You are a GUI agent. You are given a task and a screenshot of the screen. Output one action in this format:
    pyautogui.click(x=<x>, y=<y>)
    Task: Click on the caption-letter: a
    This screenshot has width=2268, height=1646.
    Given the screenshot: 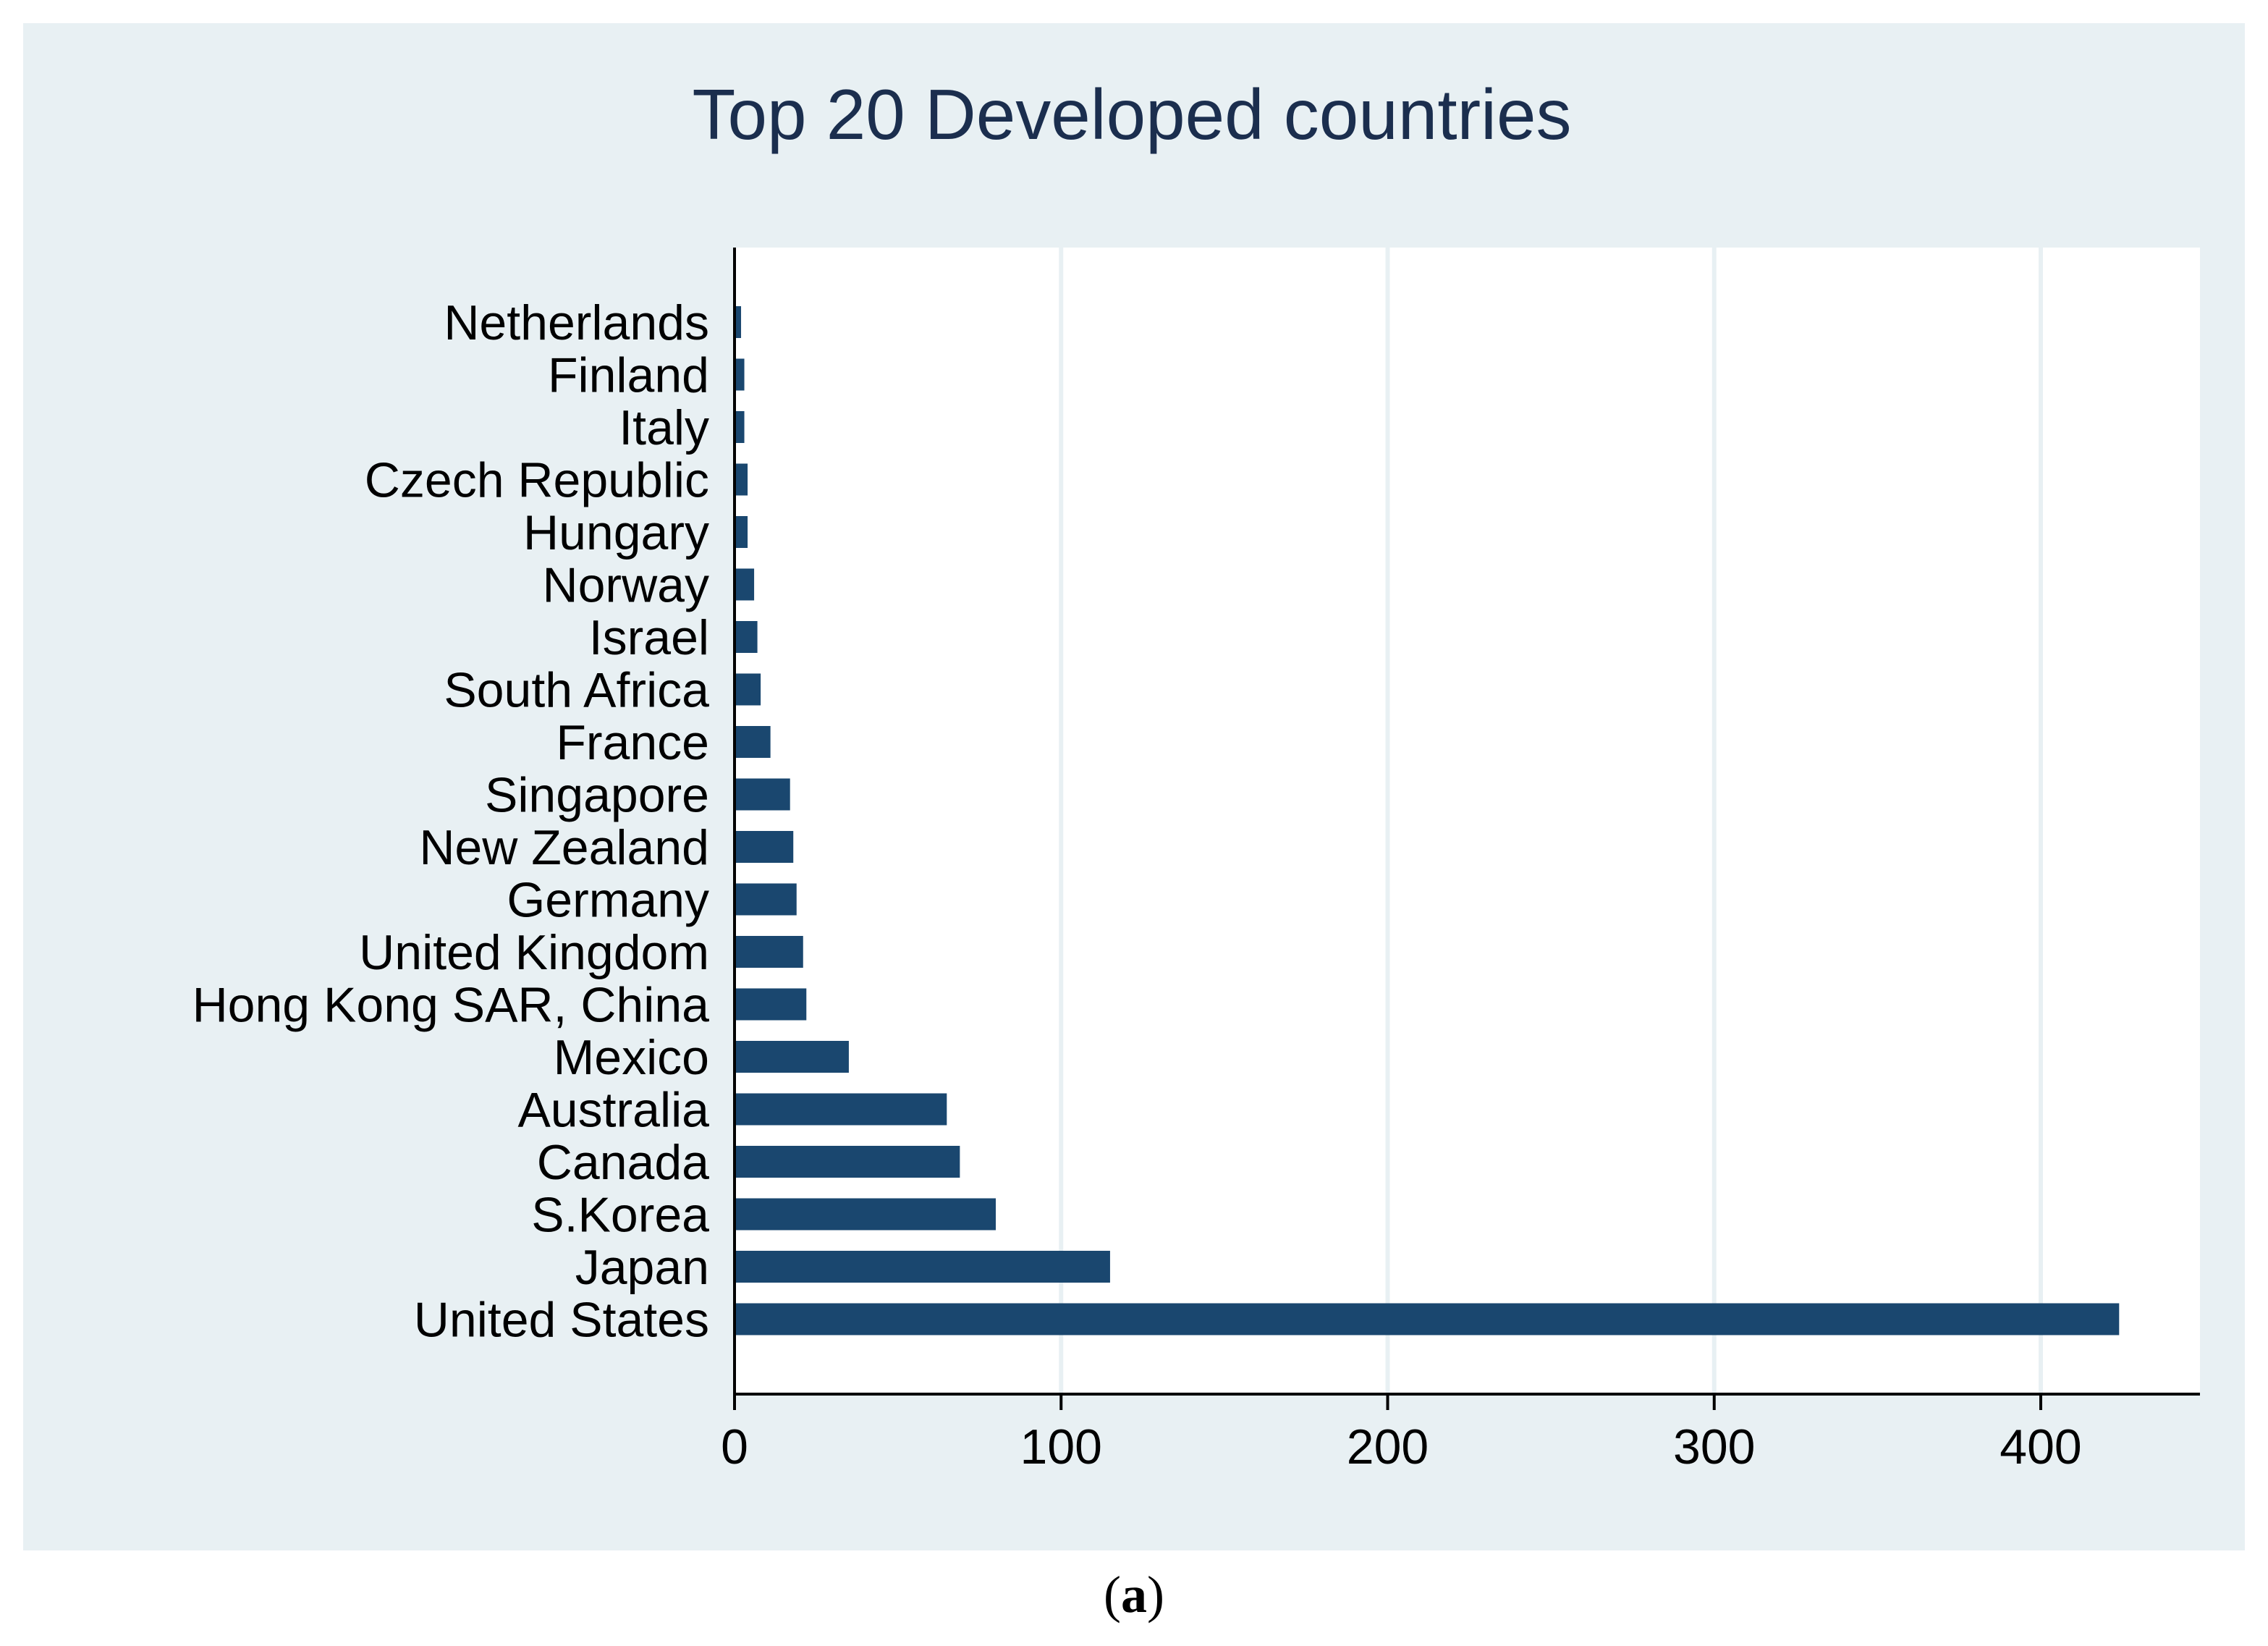 What is the action you would take?
    pyautogui.click(x=1134, y=1595)
    